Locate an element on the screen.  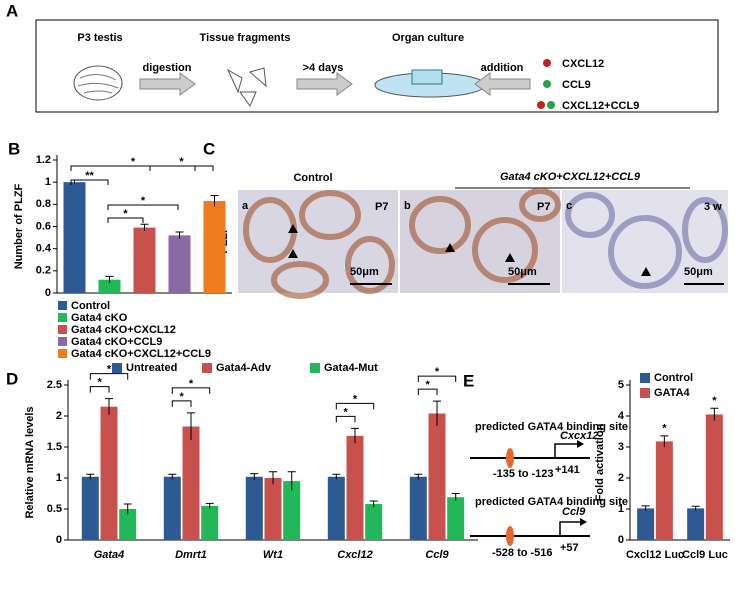
sub-label: a is located at coordinates (245, 206).